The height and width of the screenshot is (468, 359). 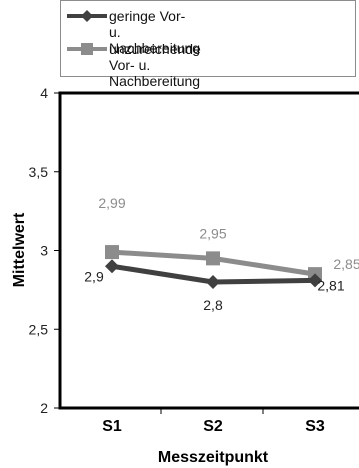 What do you see at coordinates (19, 249) in the screenshot?
I see `y-axis-label: Mittelwert` at bounding box center [19, 249].